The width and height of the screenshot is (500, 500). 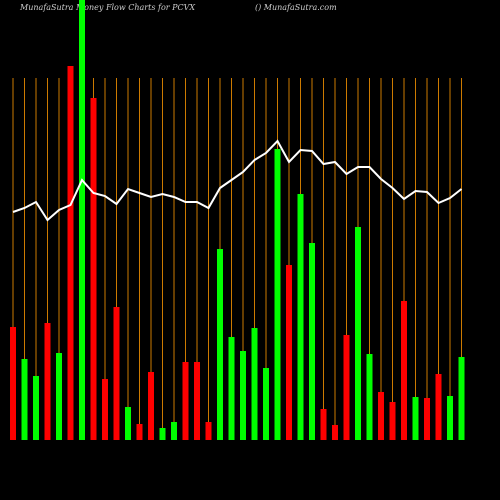 I want to click on chart-title: MunafaSutra Money Flow Charts for PCVX, so click(x=107, y=7).